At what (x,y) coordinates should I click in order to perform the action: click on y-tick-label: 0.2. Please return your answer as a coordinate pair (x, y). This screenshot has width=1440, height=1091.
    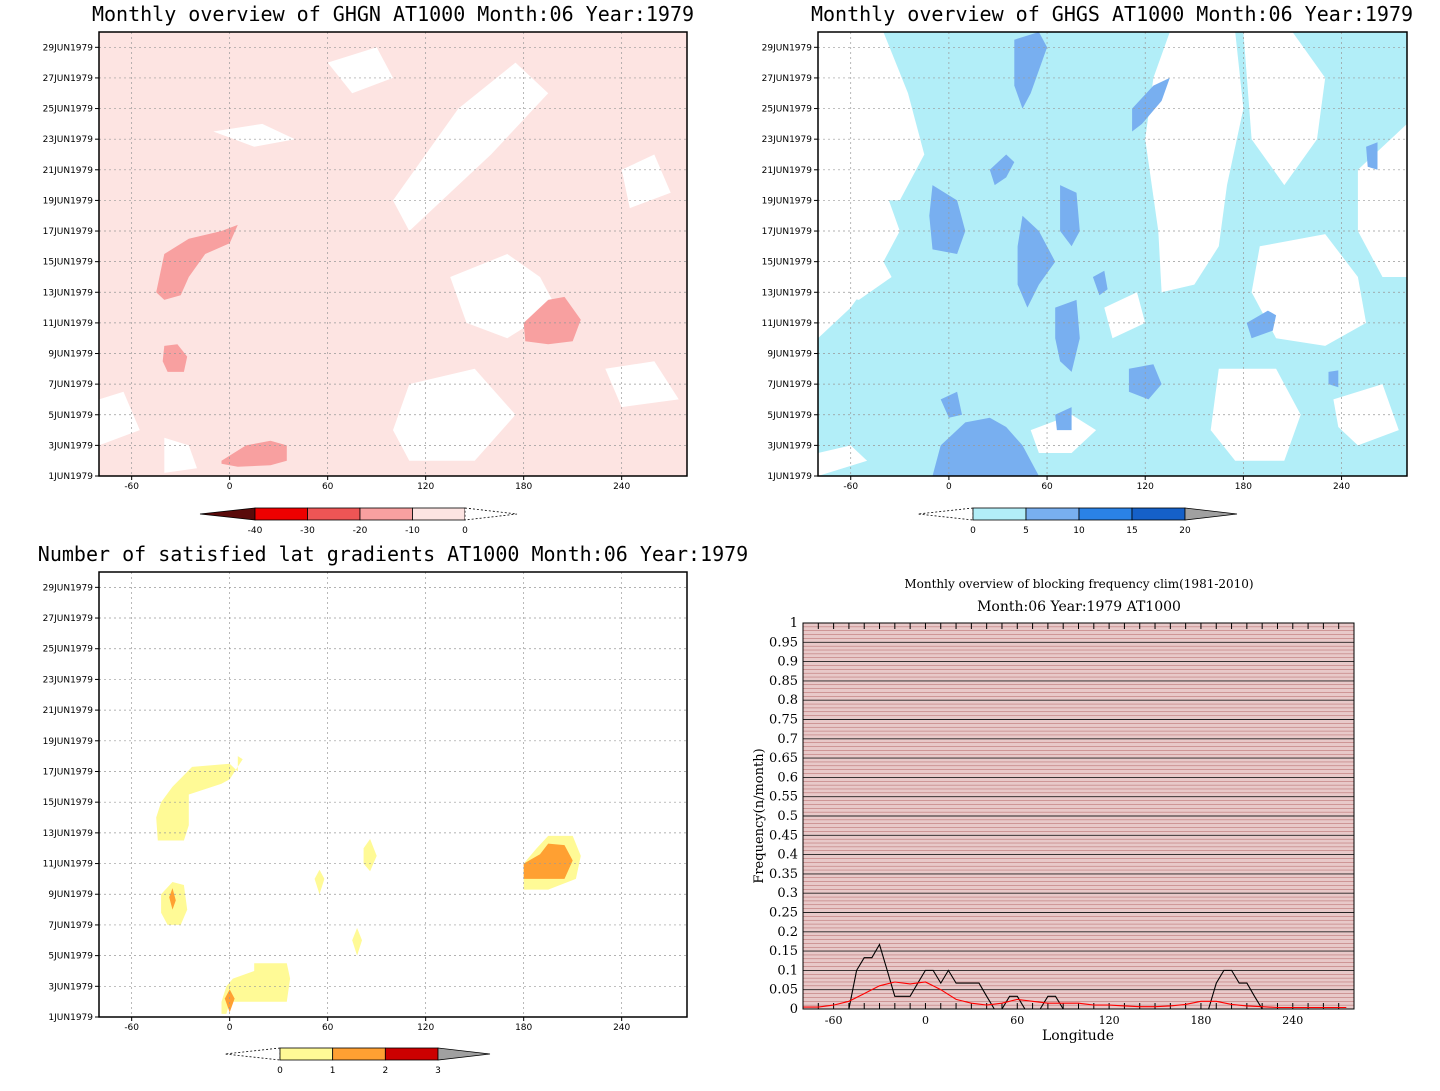
    Looking at the image, I should click on (787, 932).